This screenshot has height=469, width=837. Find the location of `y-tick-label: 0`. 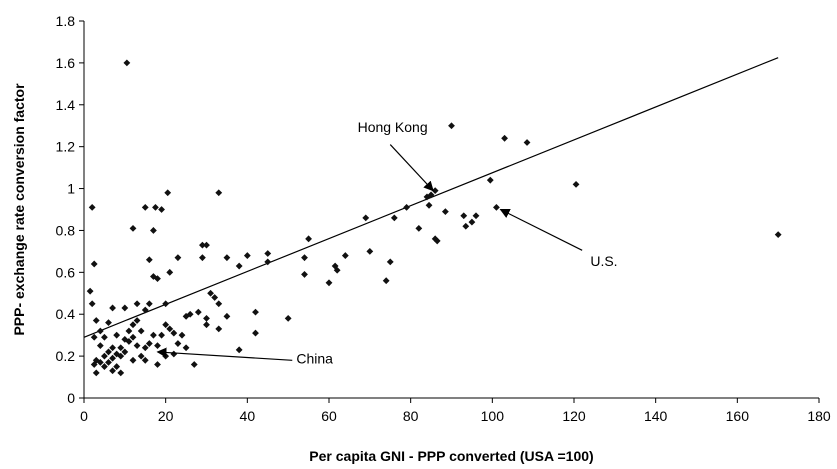

y-tick-label: 0 is located at coordinates (71, 398).